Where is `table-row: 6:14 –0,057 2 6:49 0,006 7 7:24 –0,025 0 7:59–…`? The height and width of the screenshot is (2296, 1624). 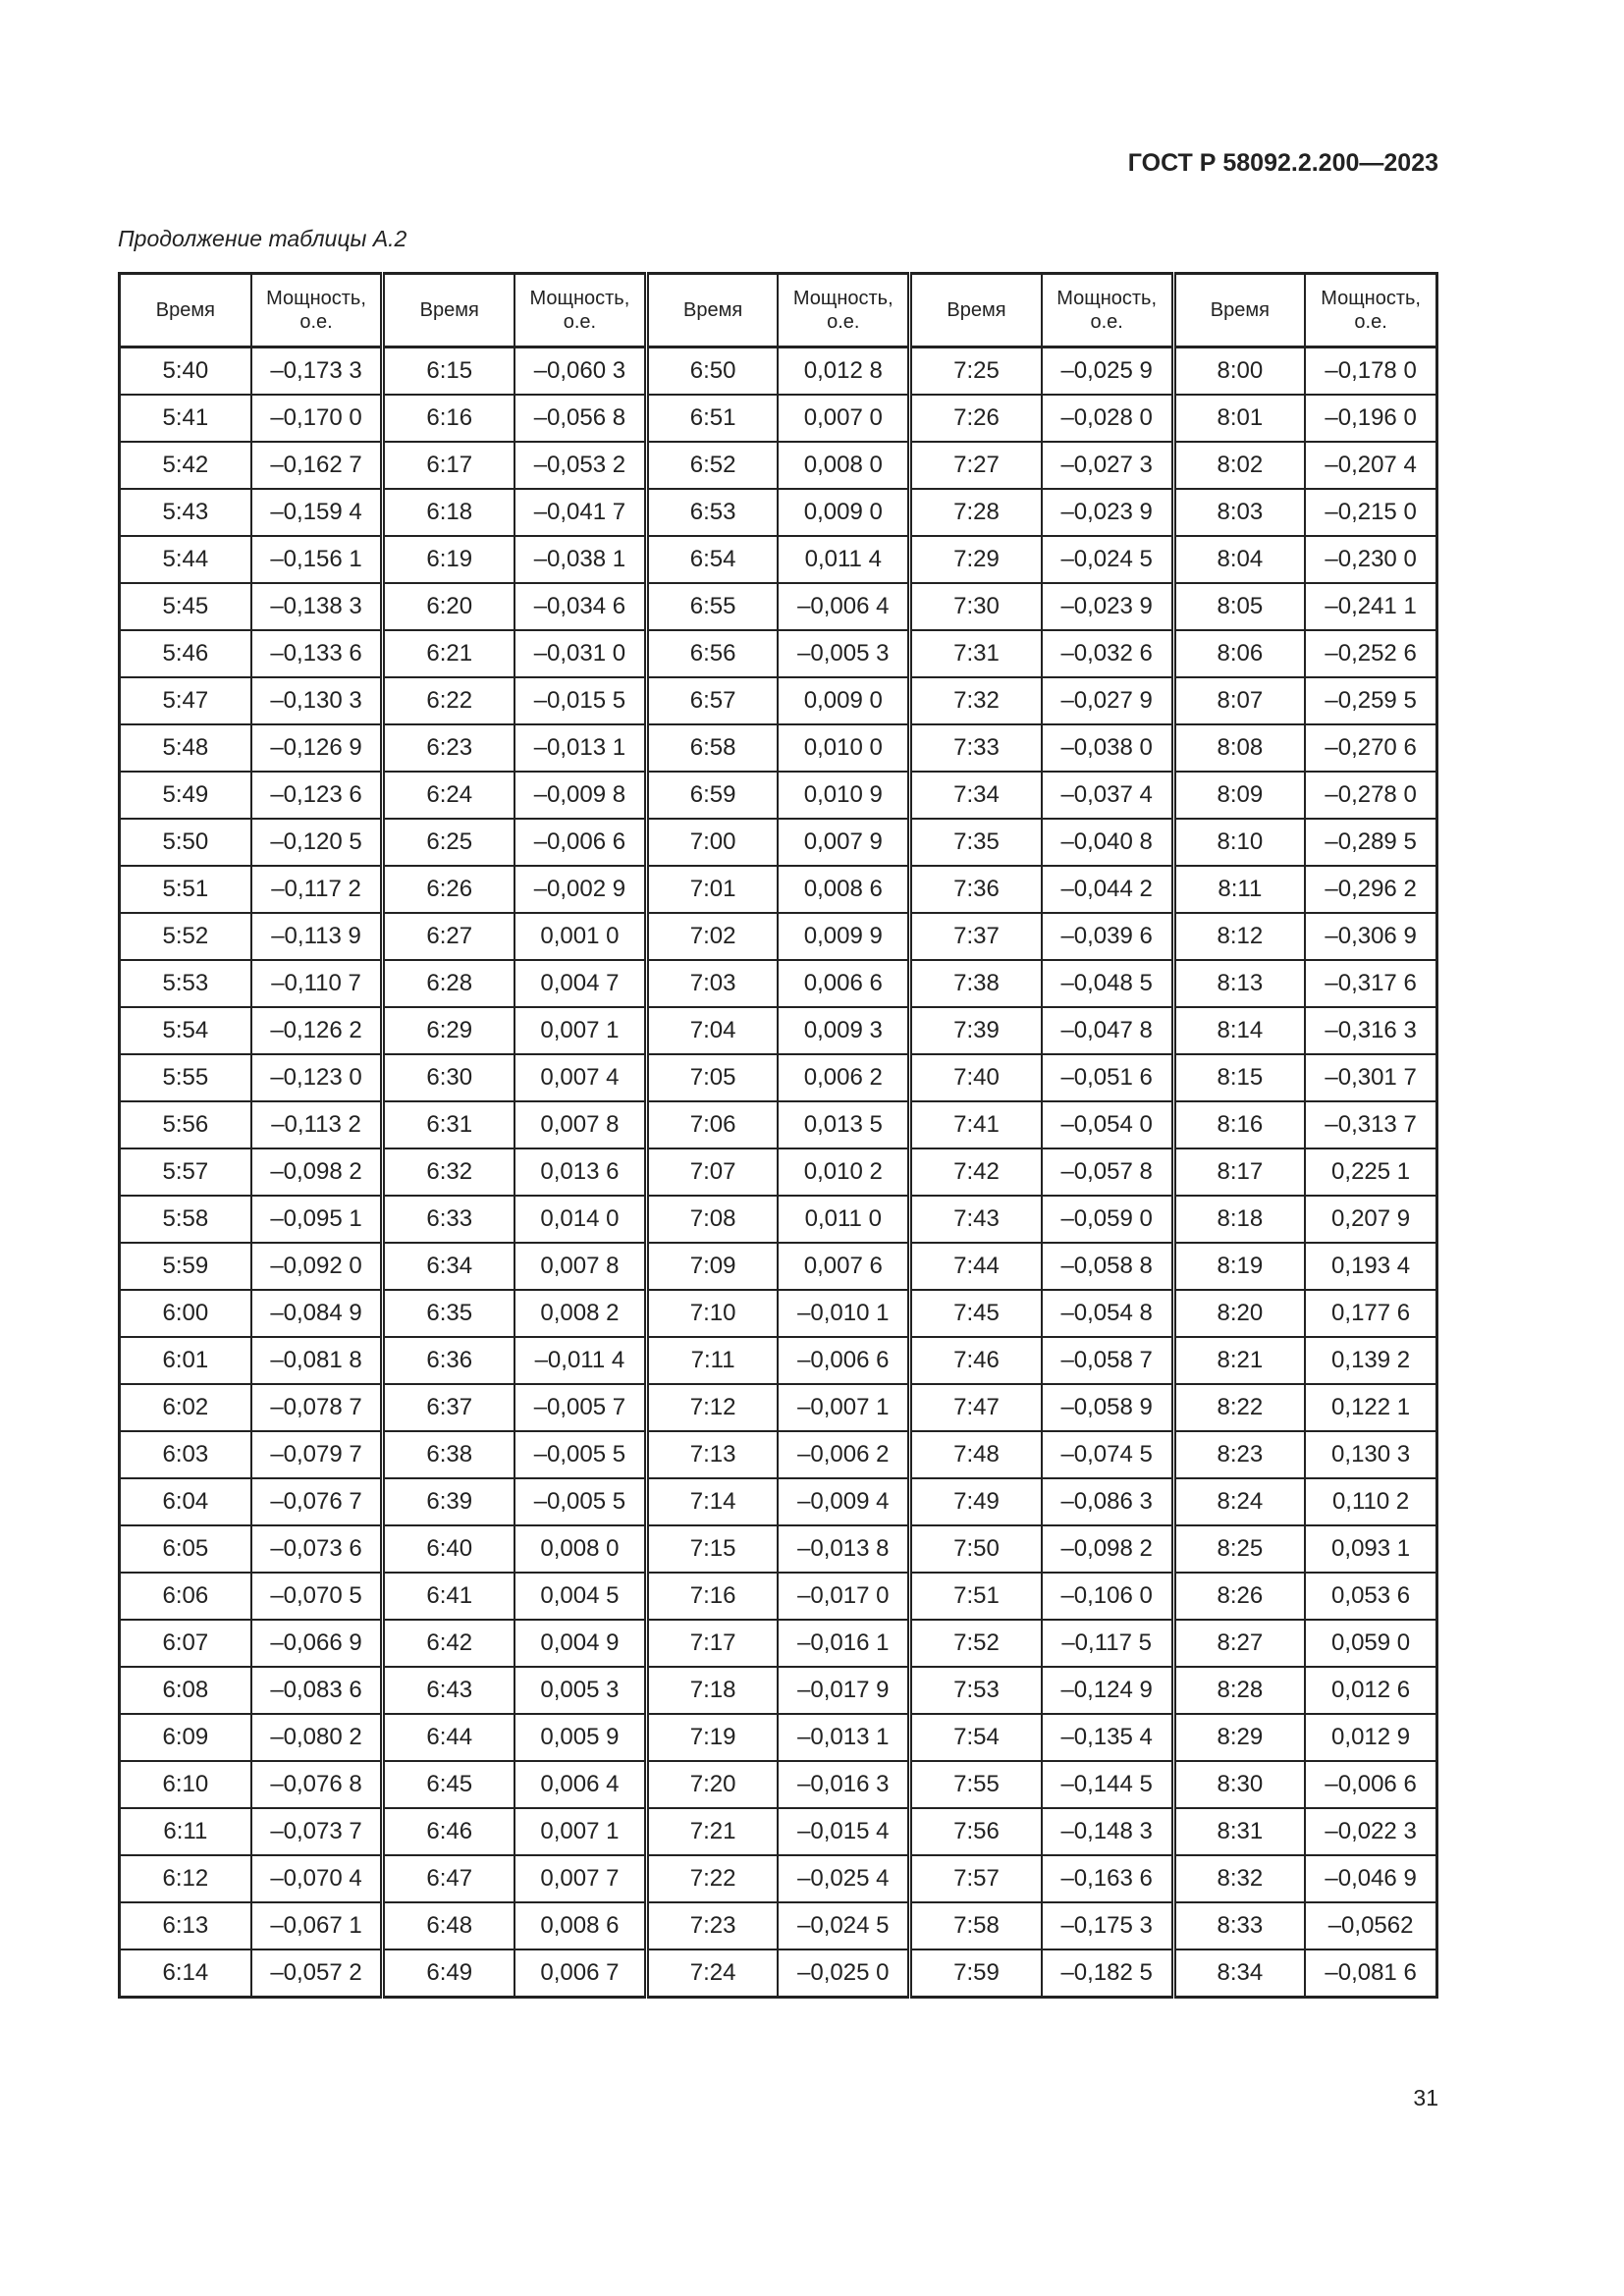 table-row: 6:14 –0,057 2 6:49 0,006 7 7:24 –0,025 0 7:59–… is located at coordinates (778, 1974).